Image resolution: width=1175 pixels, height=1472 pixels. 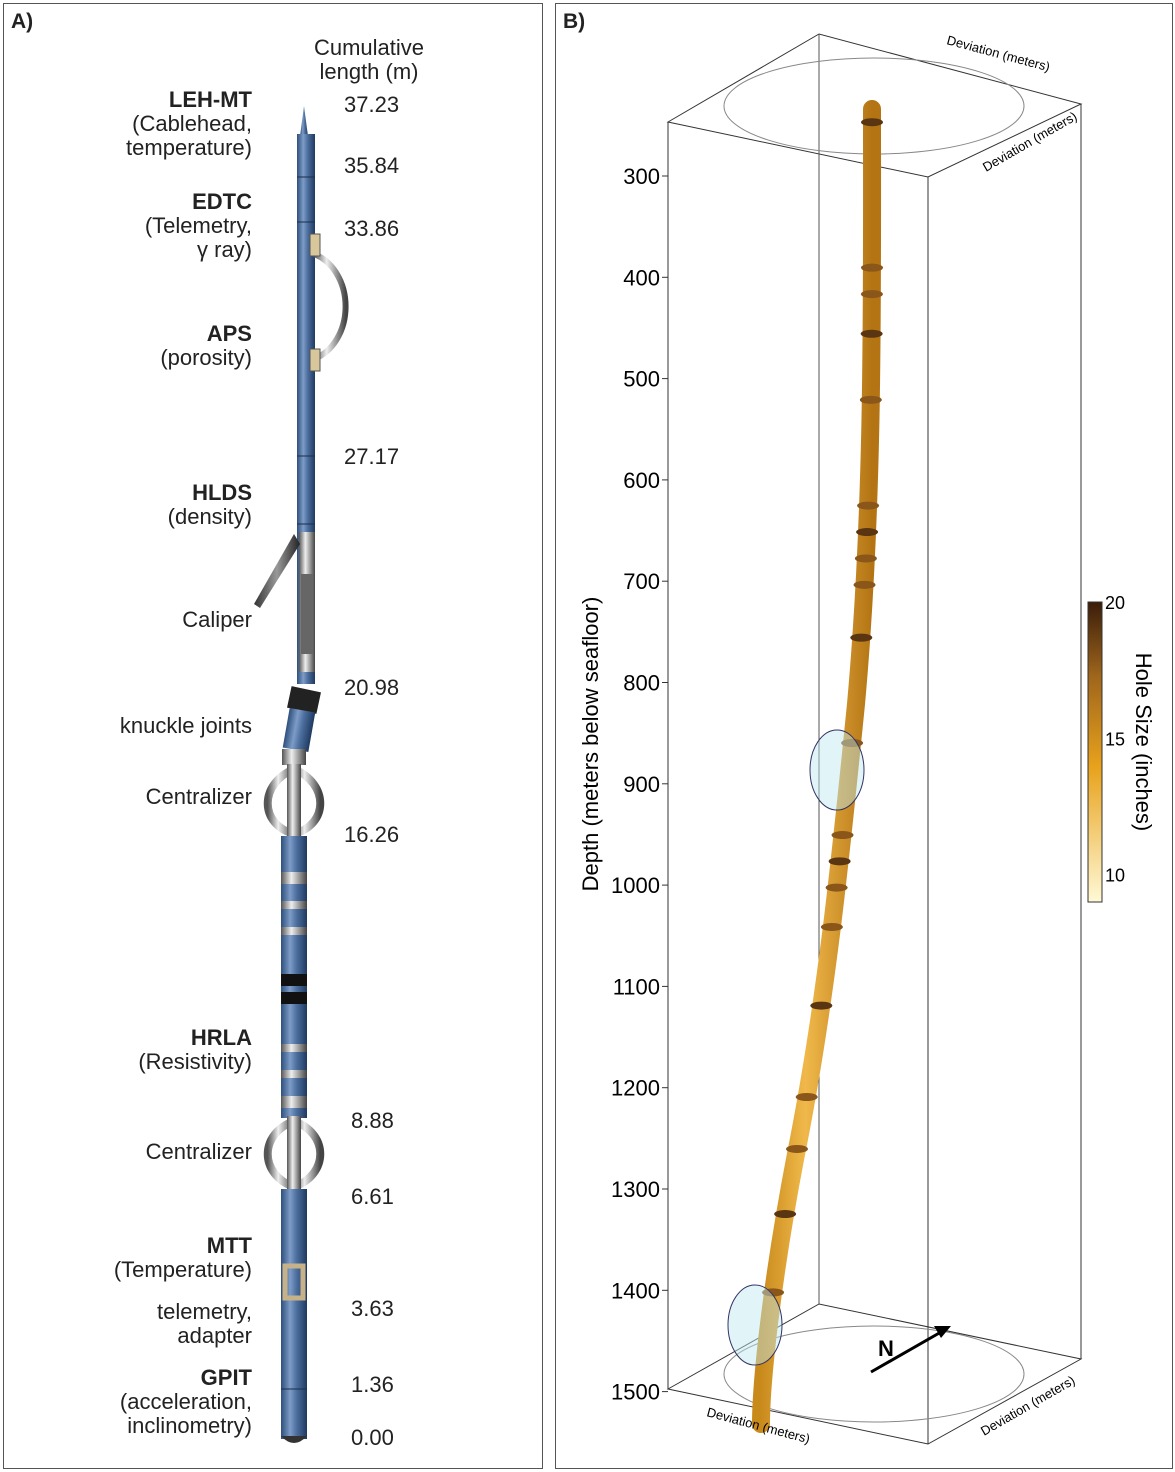 I want to click on tool-desc: inclinometry), so click(x=189, y=1425).